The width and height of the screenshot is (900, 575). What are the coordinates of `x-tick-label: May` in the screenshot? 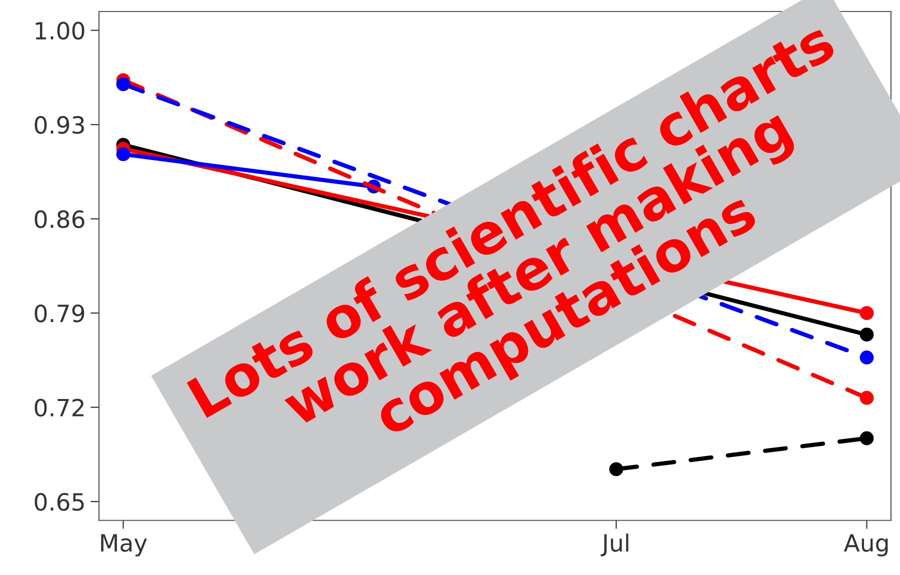 It's located at (124, 545).